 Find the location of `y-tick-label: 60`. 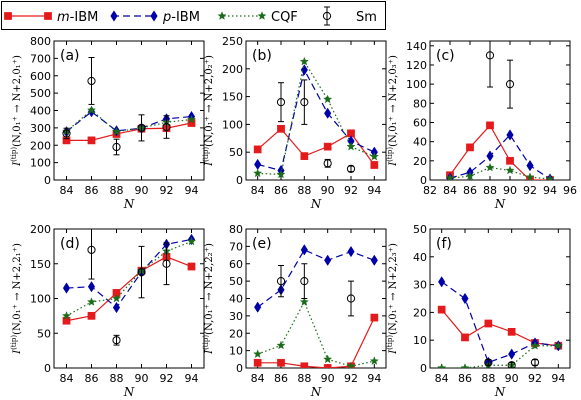

y-tick-label: 60 is located at coordinates (420, 122).